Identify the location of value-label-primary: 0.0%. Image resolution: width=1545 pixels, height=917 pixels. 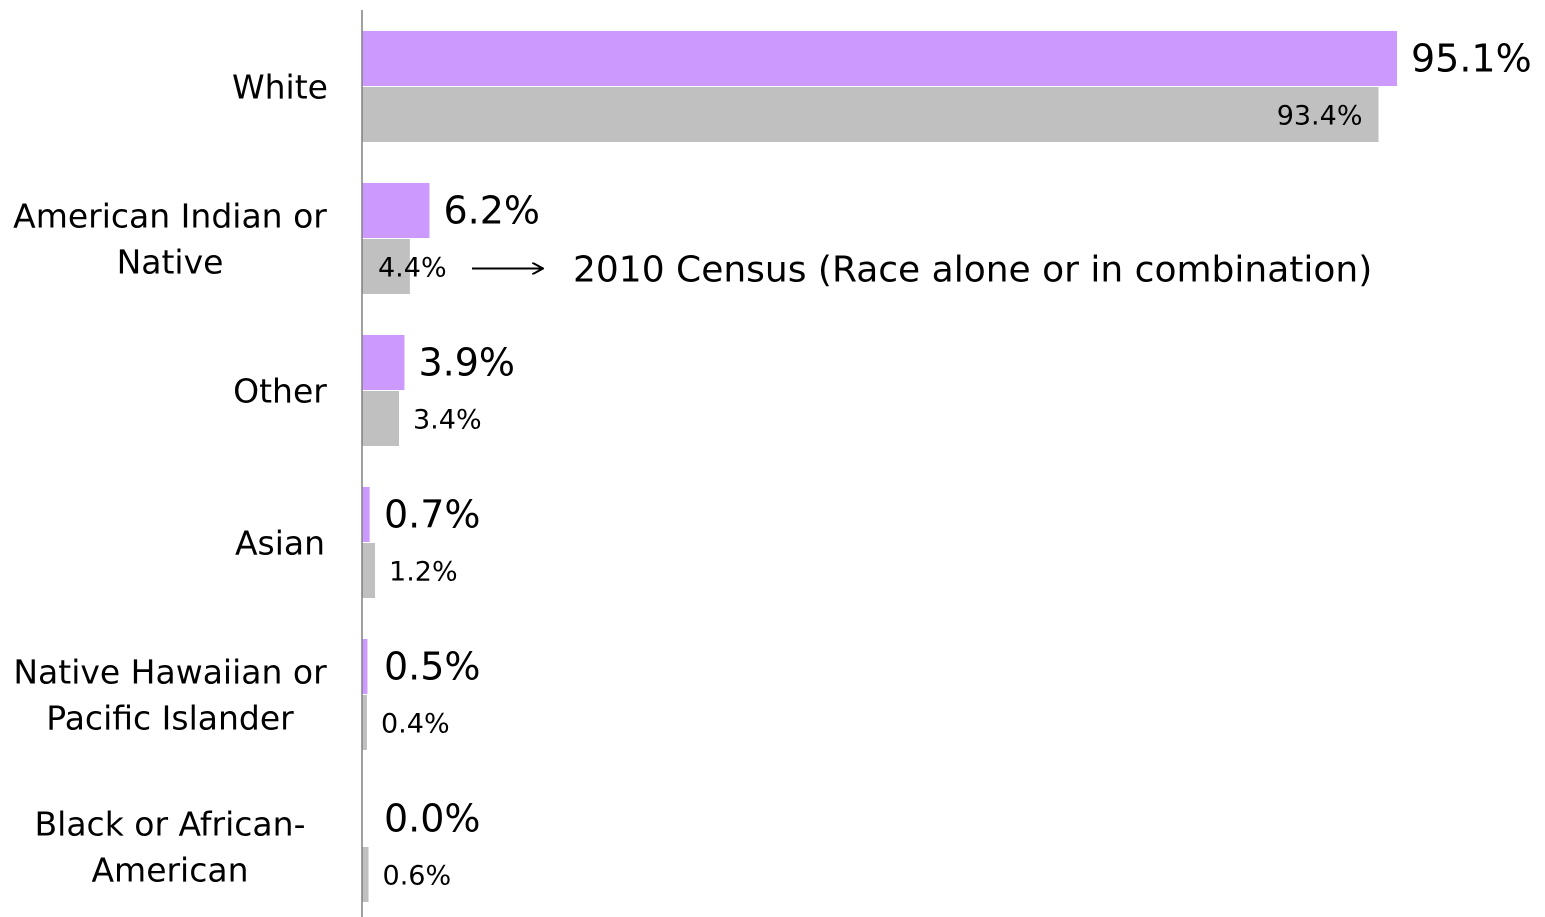
(432, 819).